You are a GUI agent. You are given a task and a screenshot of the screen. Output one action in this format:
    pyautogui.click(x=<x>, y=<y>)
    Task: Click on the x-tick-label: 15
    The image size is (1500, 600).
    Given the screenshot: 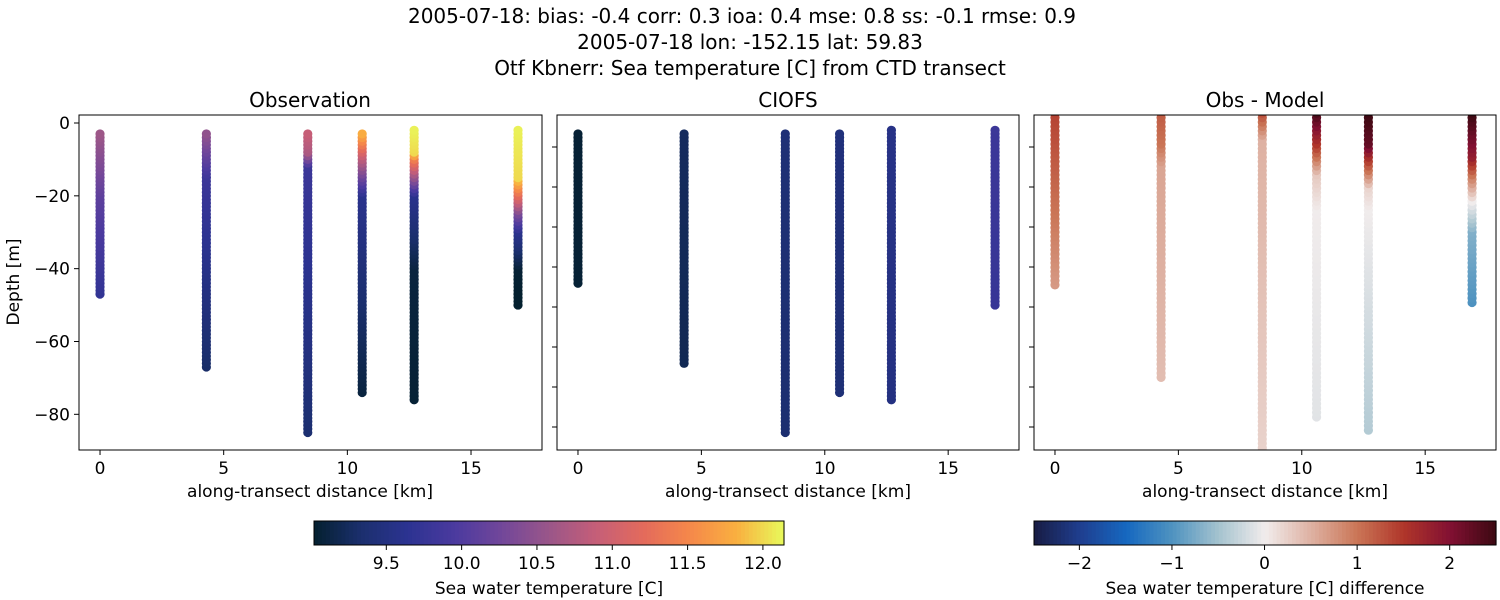 What is the action you would take?
    pyautogui.click(x=471, y=469)
    